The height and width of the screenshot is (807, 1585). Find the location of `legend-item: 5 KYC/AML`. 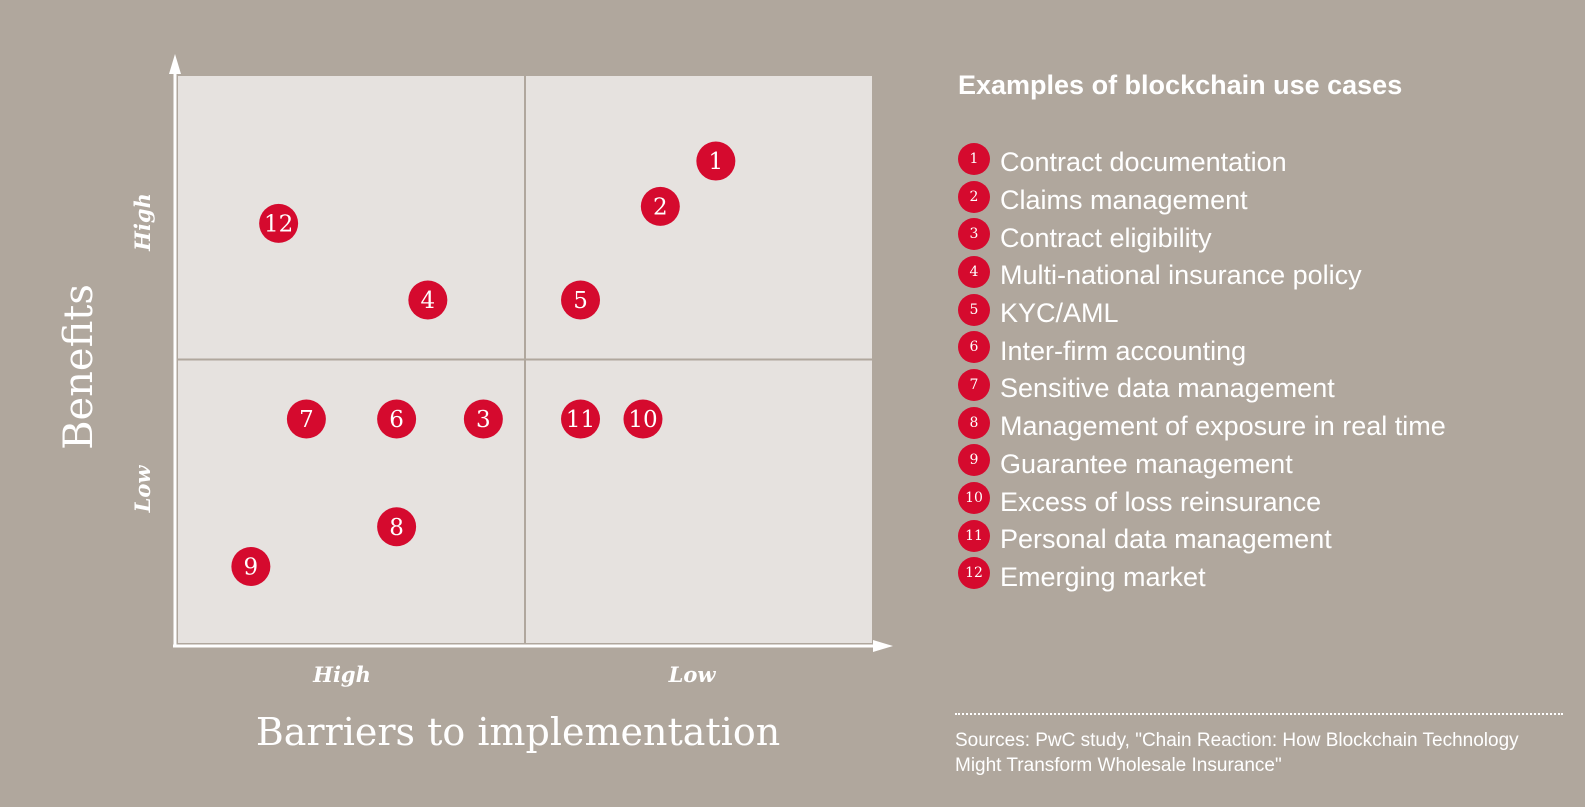

legend-item: 5 KYC/AML is located at coordinates (1202, 313).